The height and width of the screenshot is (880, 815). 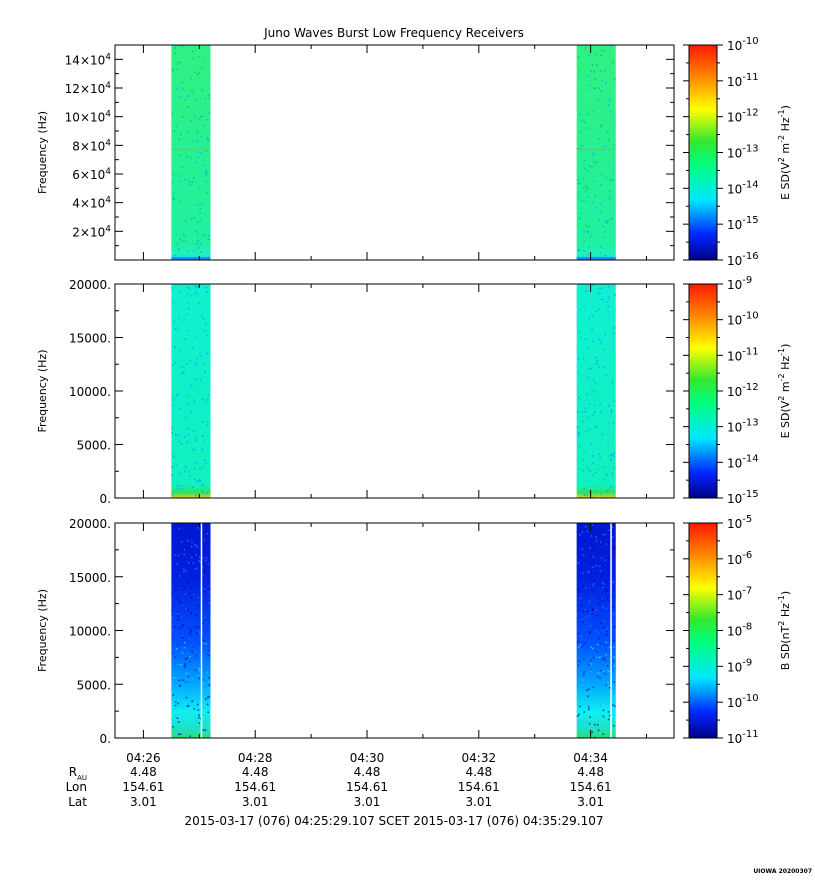 I want to click on colorbar-label: B SD(nT2 Hz-1), so click(x=784, y=630).